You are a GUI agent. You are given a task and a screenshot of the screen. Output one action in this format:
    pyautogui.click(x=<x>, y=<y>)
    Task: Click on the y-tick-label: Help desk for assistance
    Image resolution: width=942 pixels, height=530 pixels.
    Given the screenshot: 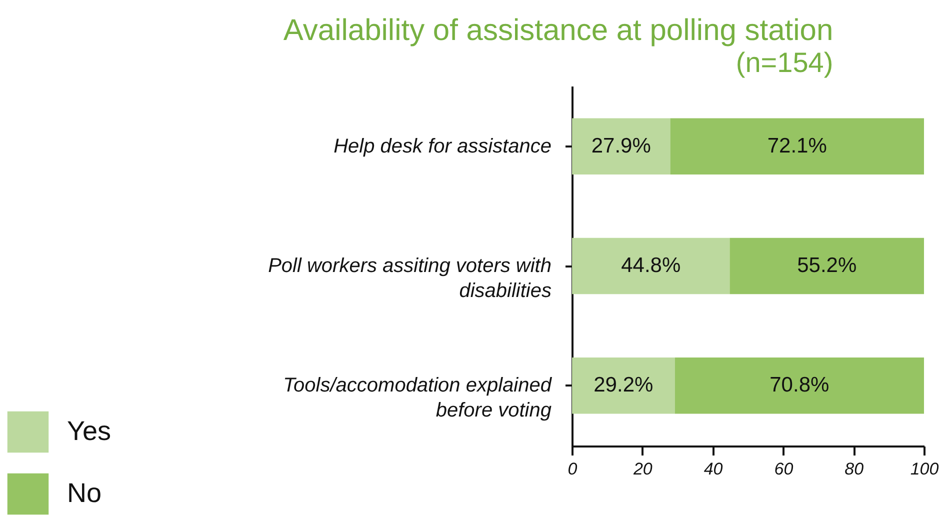 What is the action you would take?
    pyautogui.click(x=443, y=146)
    